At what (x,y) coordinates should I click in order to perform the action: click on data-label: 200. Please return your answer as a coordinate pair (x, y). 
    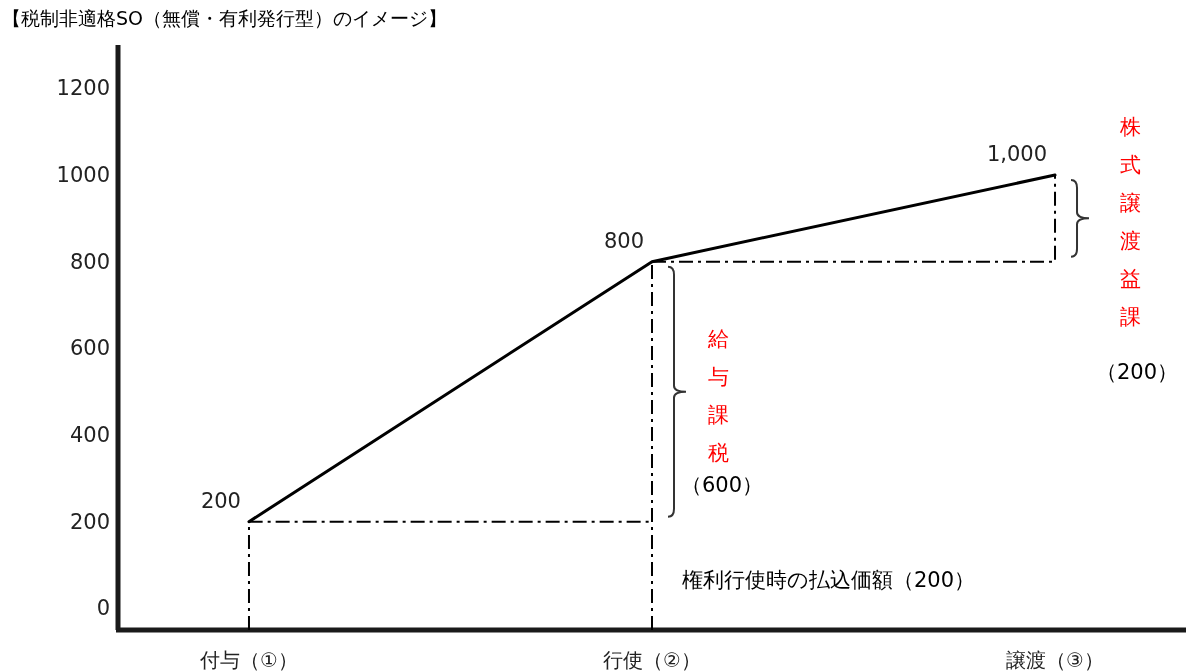
    Looking at the image, I should click on (220, 500).